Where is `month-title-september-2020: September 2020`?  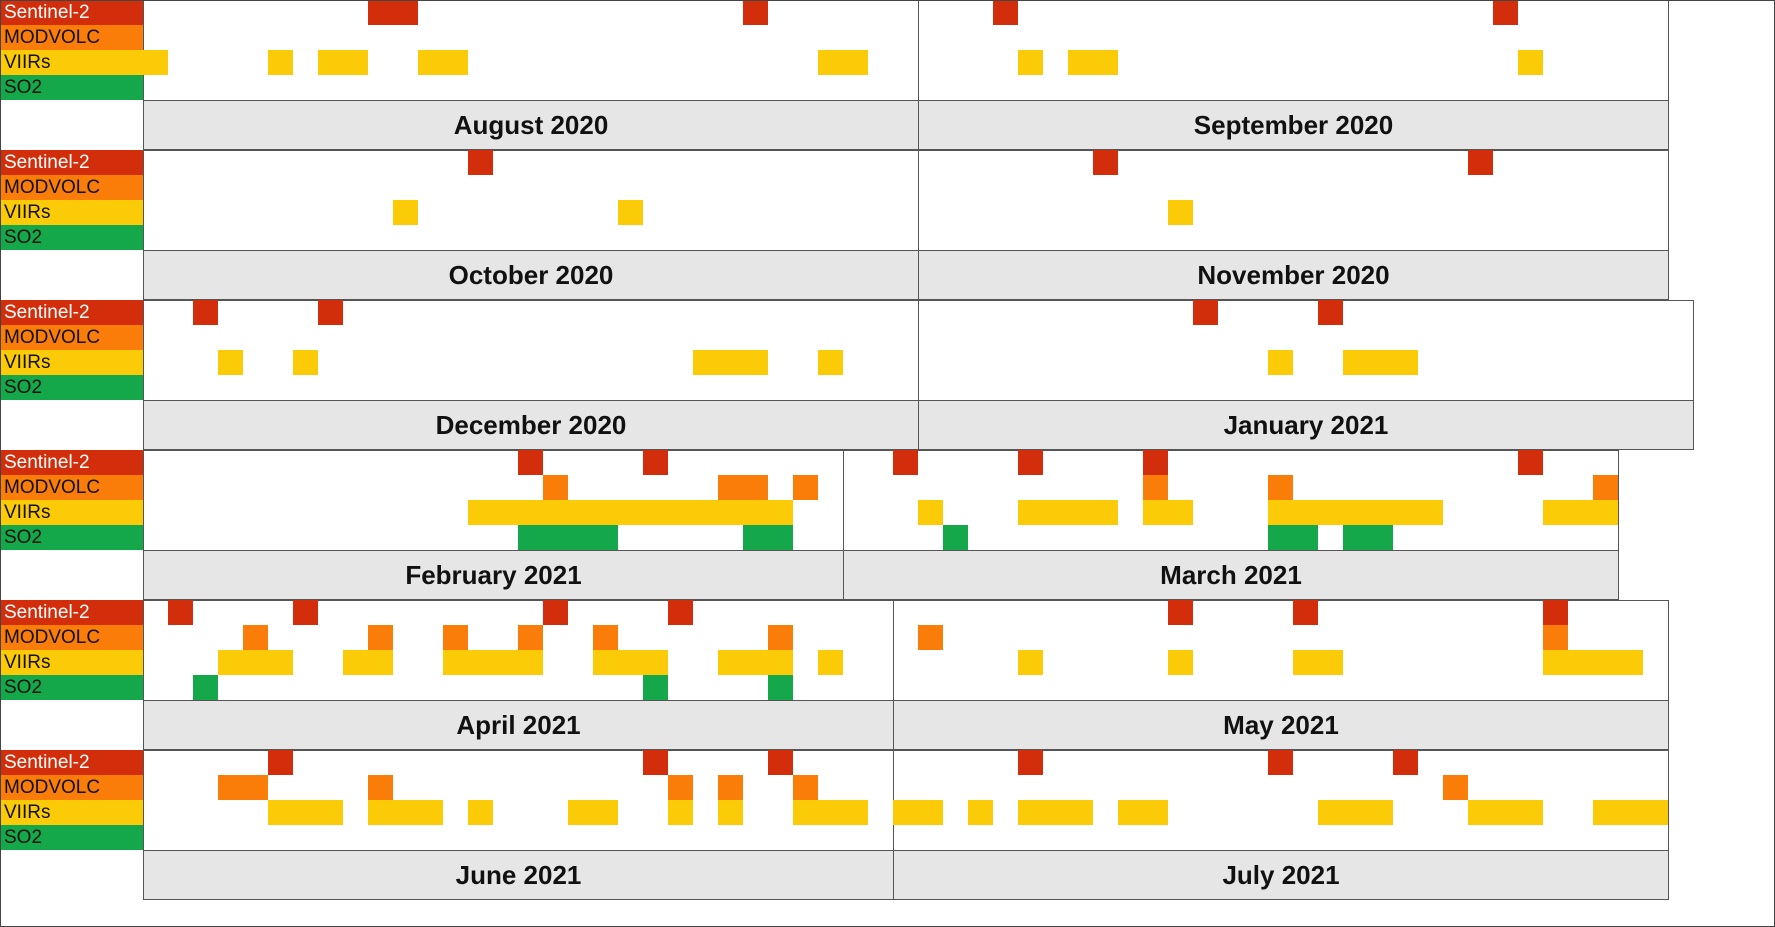 month-title-september-2020: September 2020 is located at coordinates (1293, 125).